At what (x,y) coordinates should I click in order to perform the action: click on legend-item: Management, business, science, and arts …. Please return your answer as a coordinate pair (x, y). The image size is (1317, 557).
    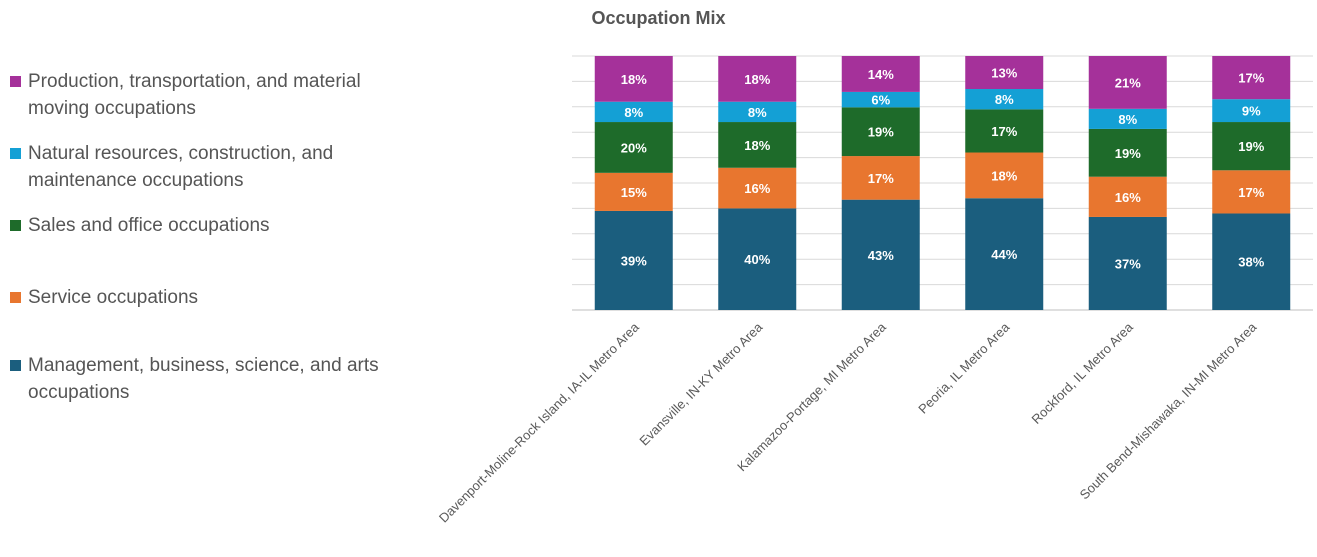
    Looking at the image, I should click on (214, 379).